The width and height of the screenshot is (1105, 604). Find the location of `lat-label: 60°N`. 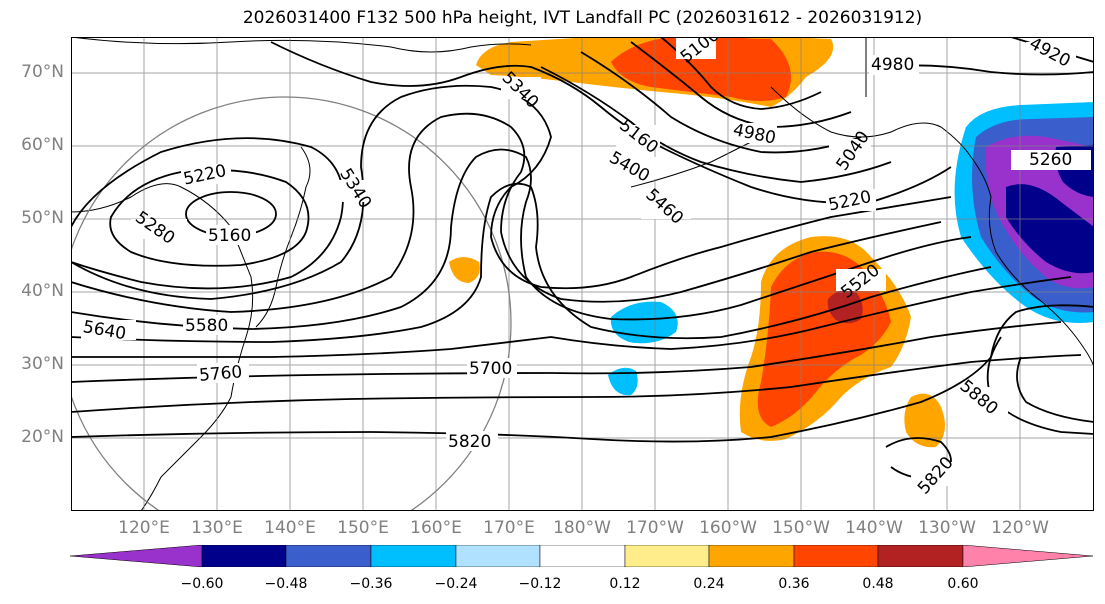

lat-label: 60°N is located at coordinates (42, 145).